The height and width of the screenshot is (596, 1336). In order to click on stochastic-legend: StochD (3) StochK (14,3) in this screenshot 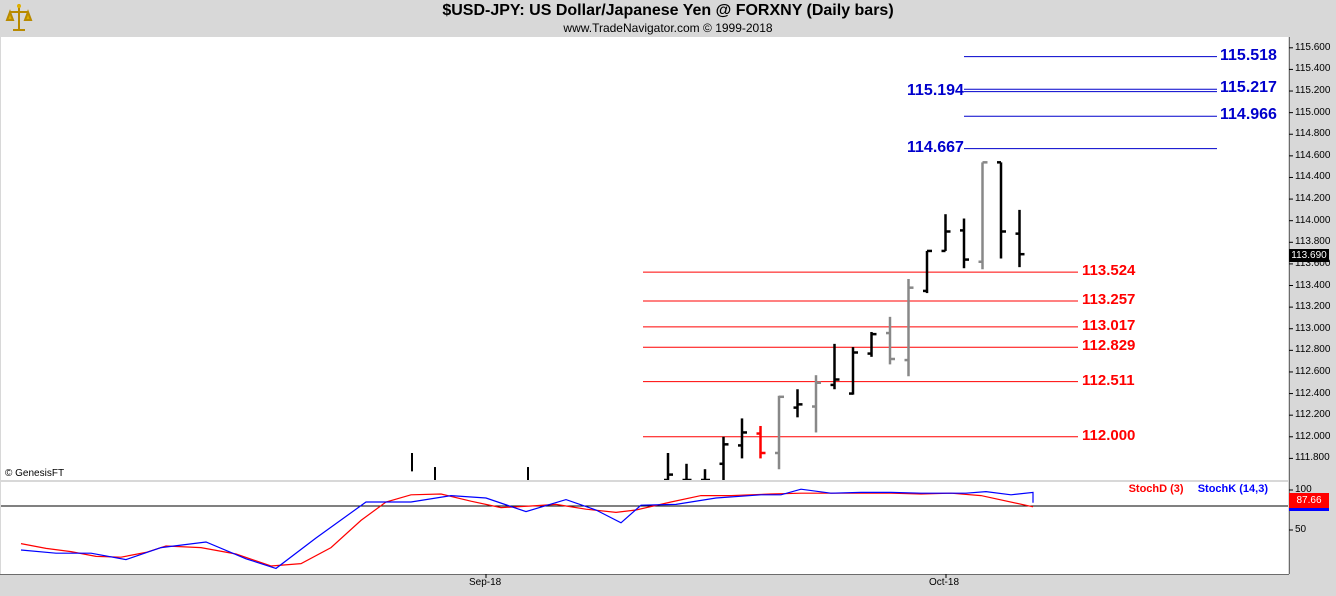, I will do `click(1198, 489)`.